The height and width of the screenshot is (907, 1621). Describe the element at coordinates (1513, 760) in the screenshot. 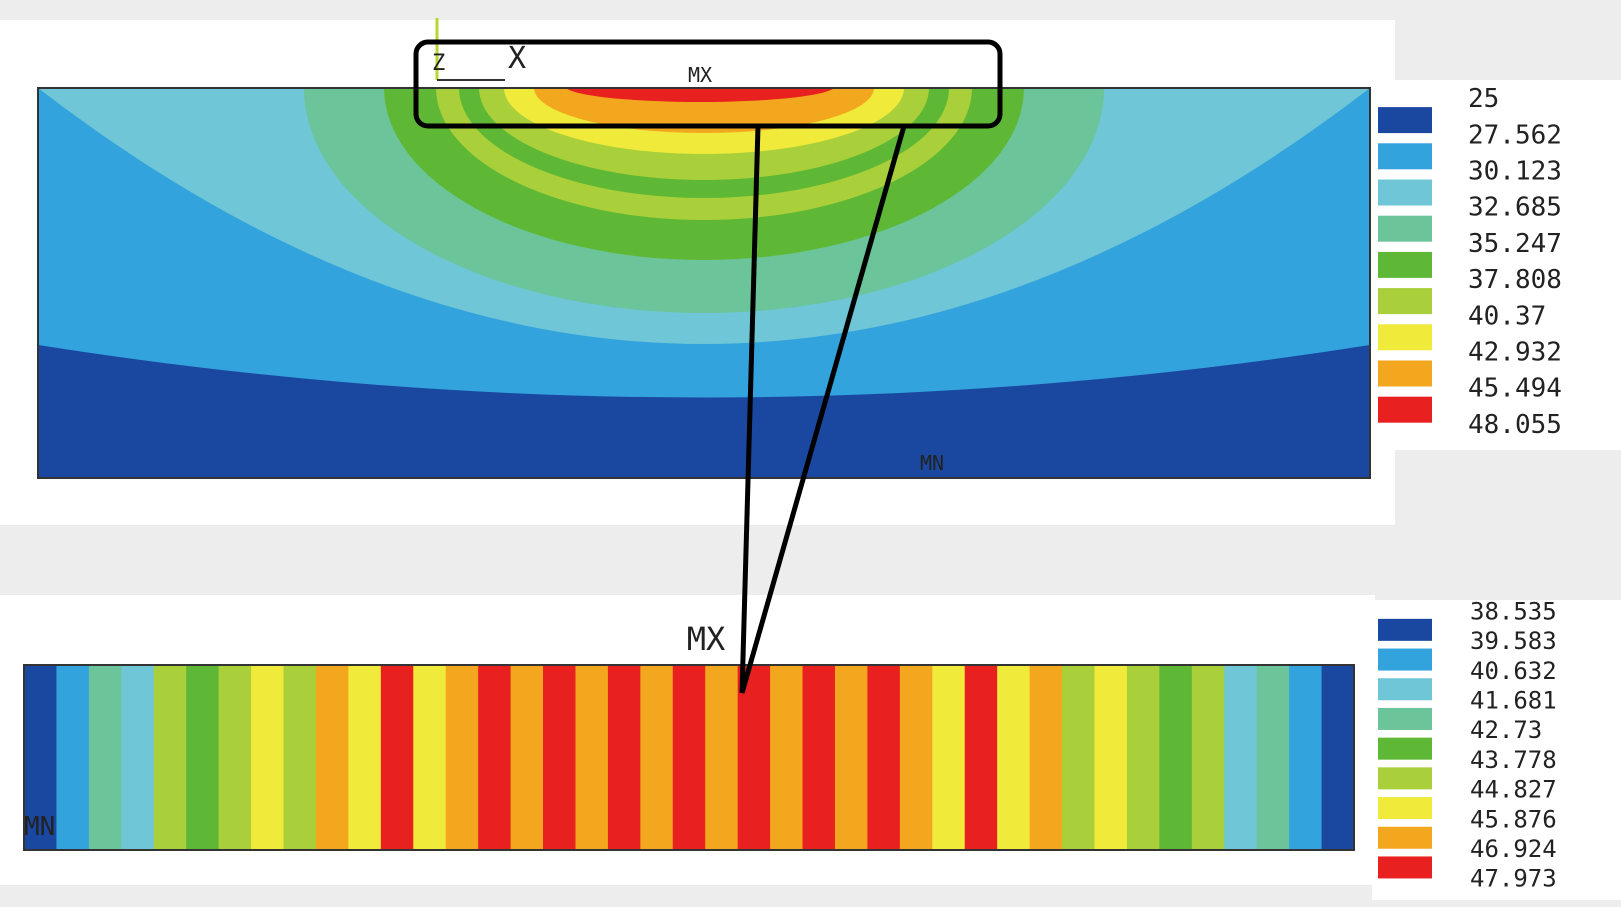

I see `bottom-legend-value-5: 43.778` at that location.